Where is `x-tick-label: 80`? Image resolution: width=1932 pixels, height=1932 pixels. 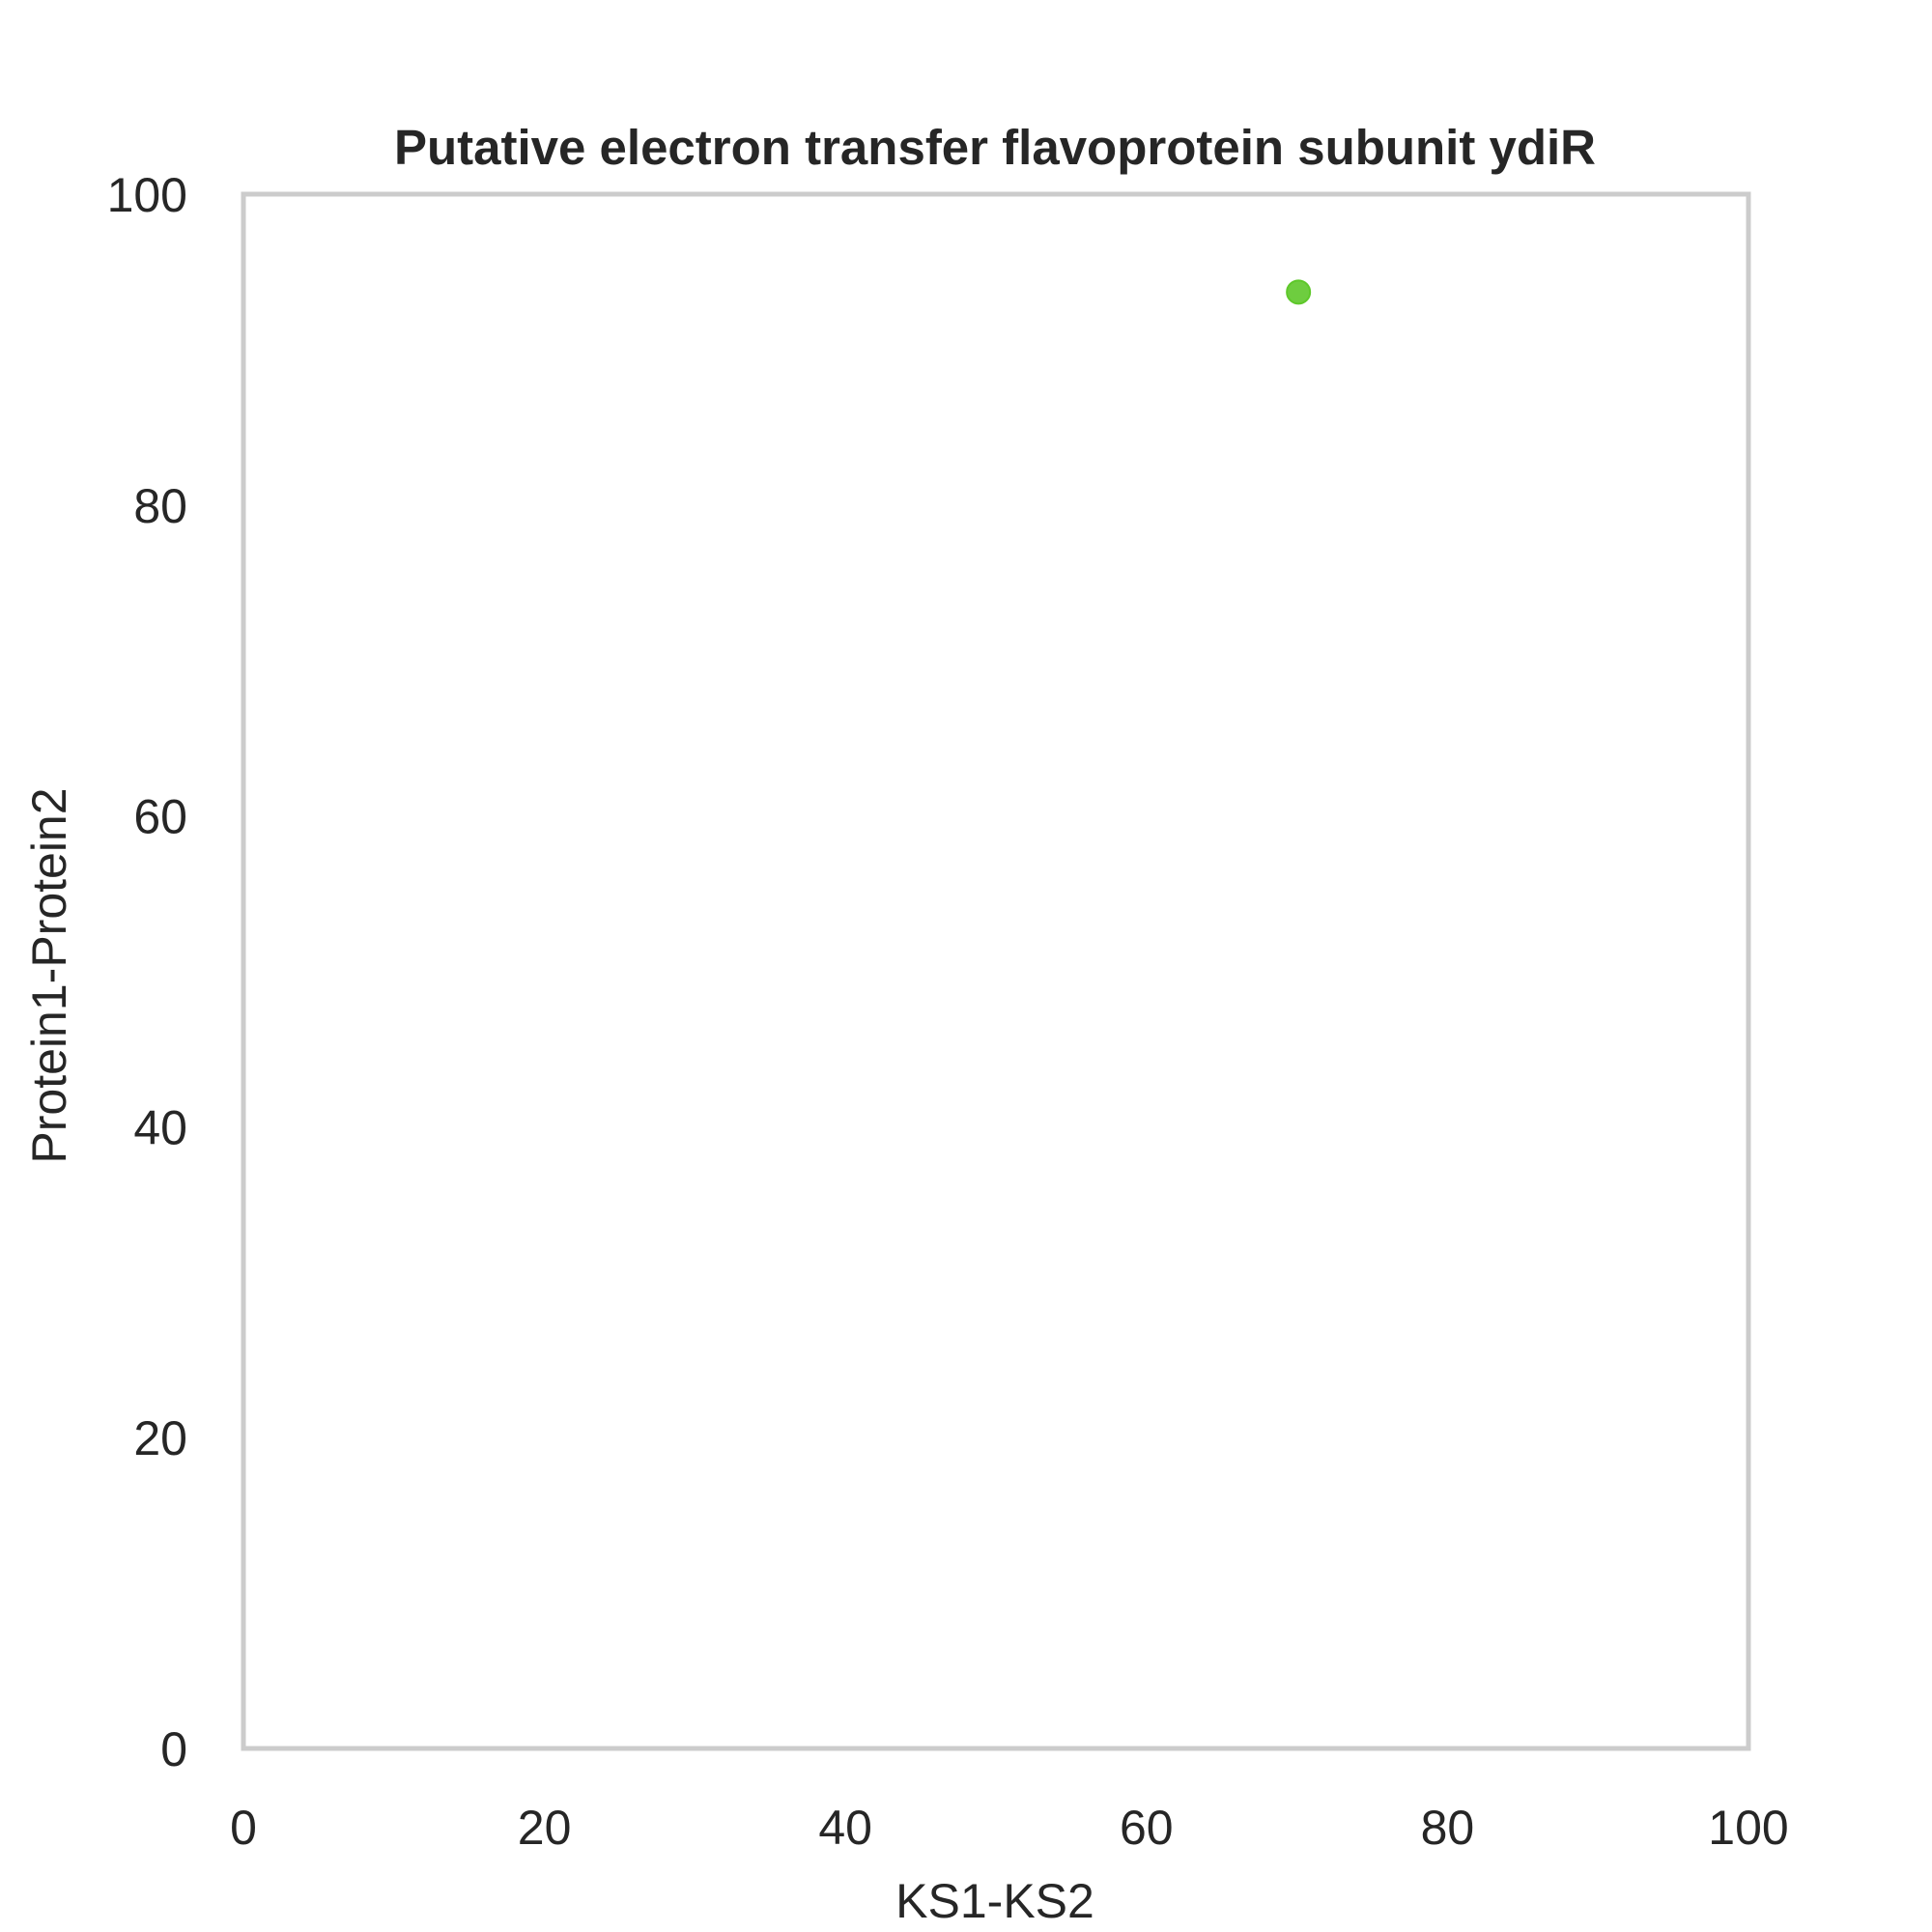 x-tick-label: 80 is located at coordinates (1448, 1828).